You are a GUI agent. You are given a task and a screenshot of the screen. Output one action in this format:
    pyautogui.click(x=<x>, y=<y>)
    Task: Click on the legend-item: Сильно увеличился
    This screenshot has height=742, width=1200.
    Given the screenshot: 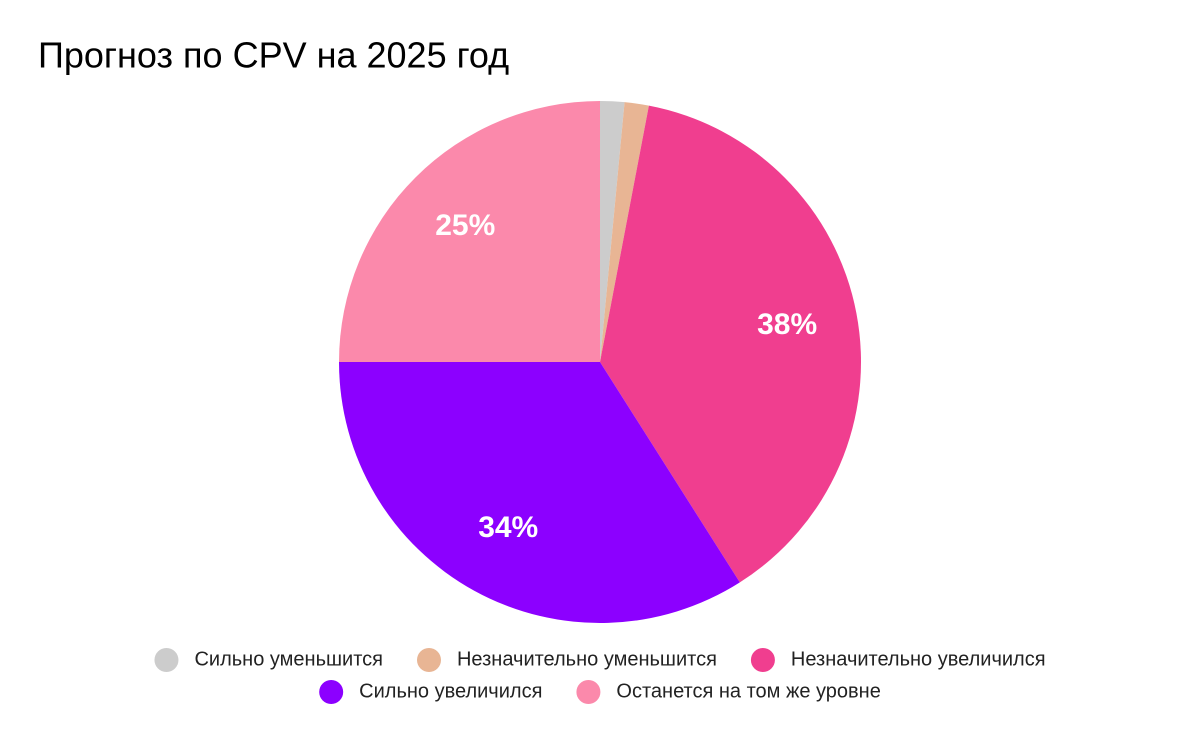 What is the action you would take?
    pyautogui.click(x=430, y=692)
    